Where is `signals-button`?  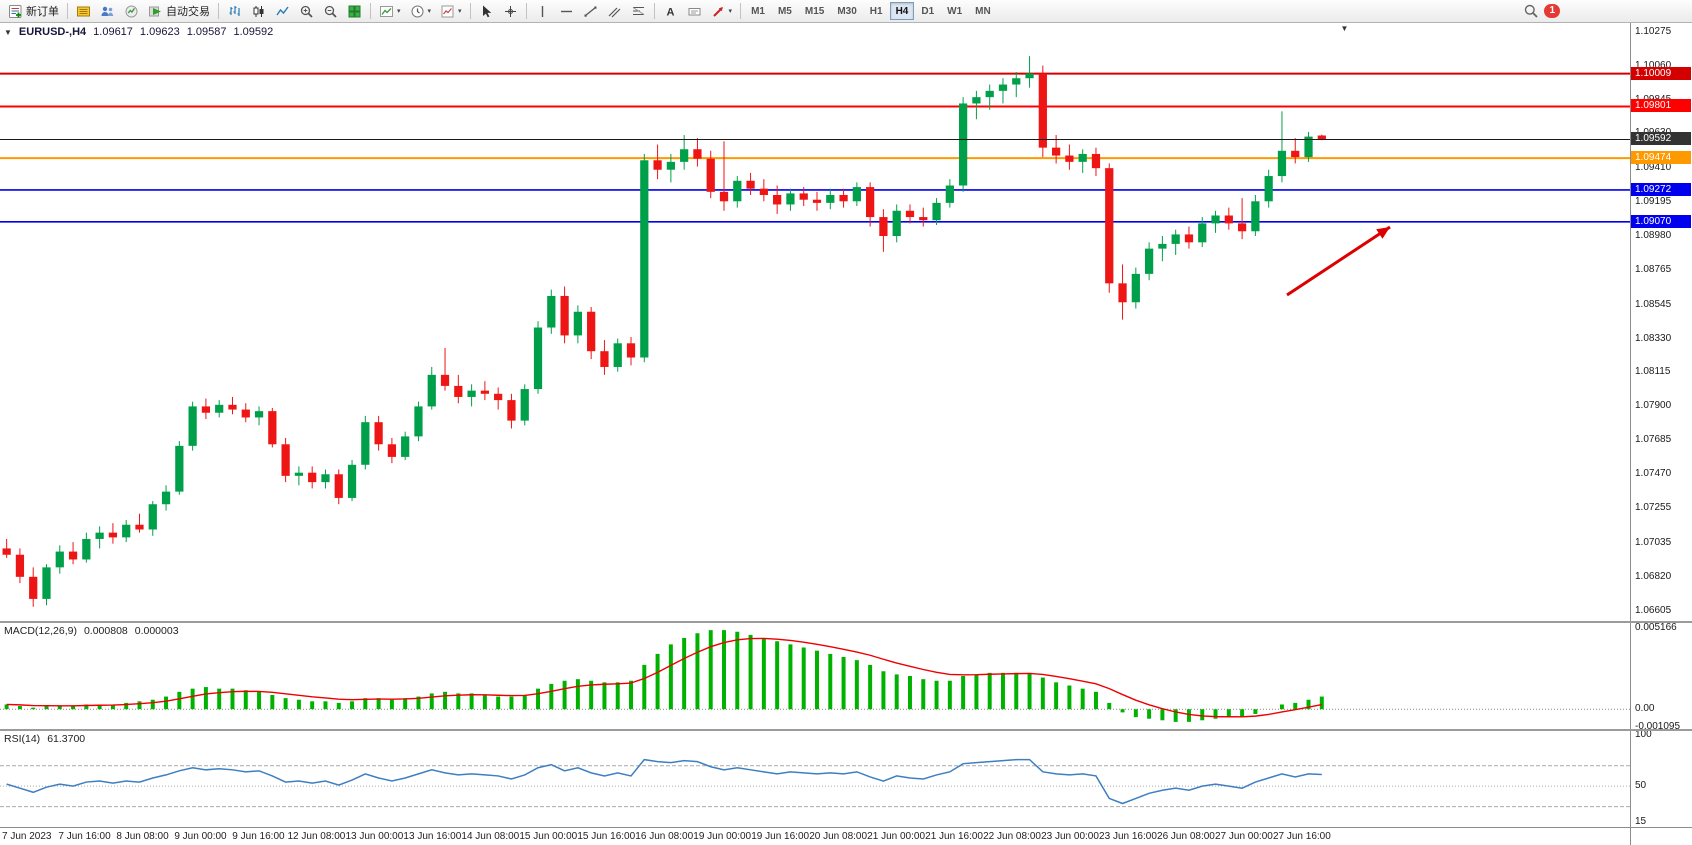 signals-button is located at coordinates (107, 11).